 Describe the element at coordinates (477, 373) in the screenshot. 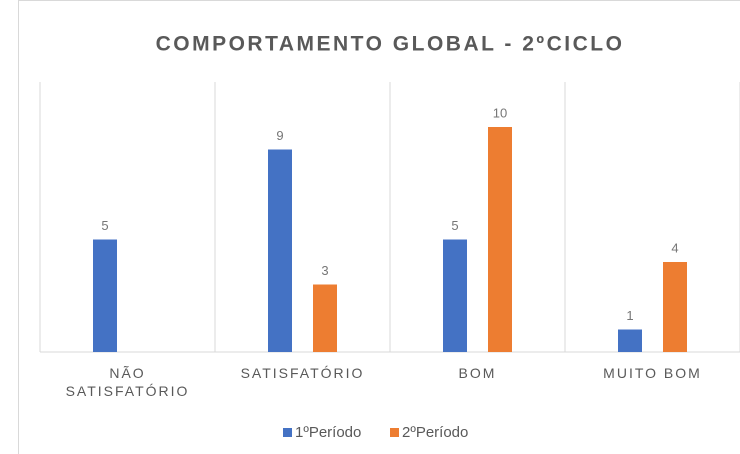

I see `x-tick-label: BOM` at that location.